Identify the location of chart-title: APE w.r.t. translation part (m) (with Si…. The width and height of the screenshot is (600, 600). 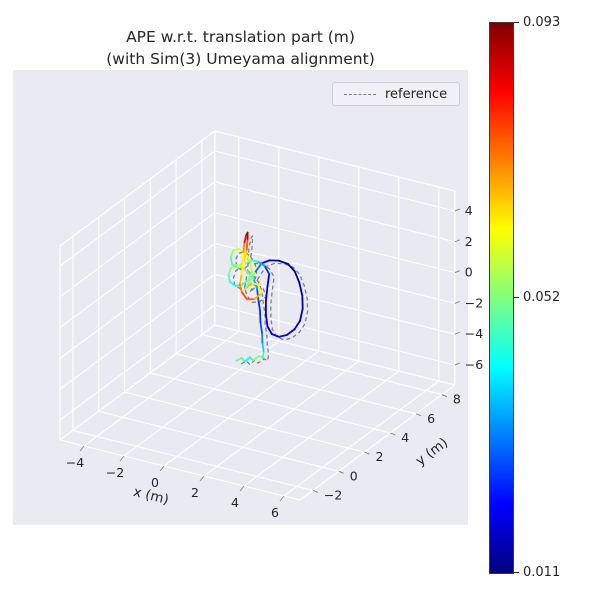
(240, 48).